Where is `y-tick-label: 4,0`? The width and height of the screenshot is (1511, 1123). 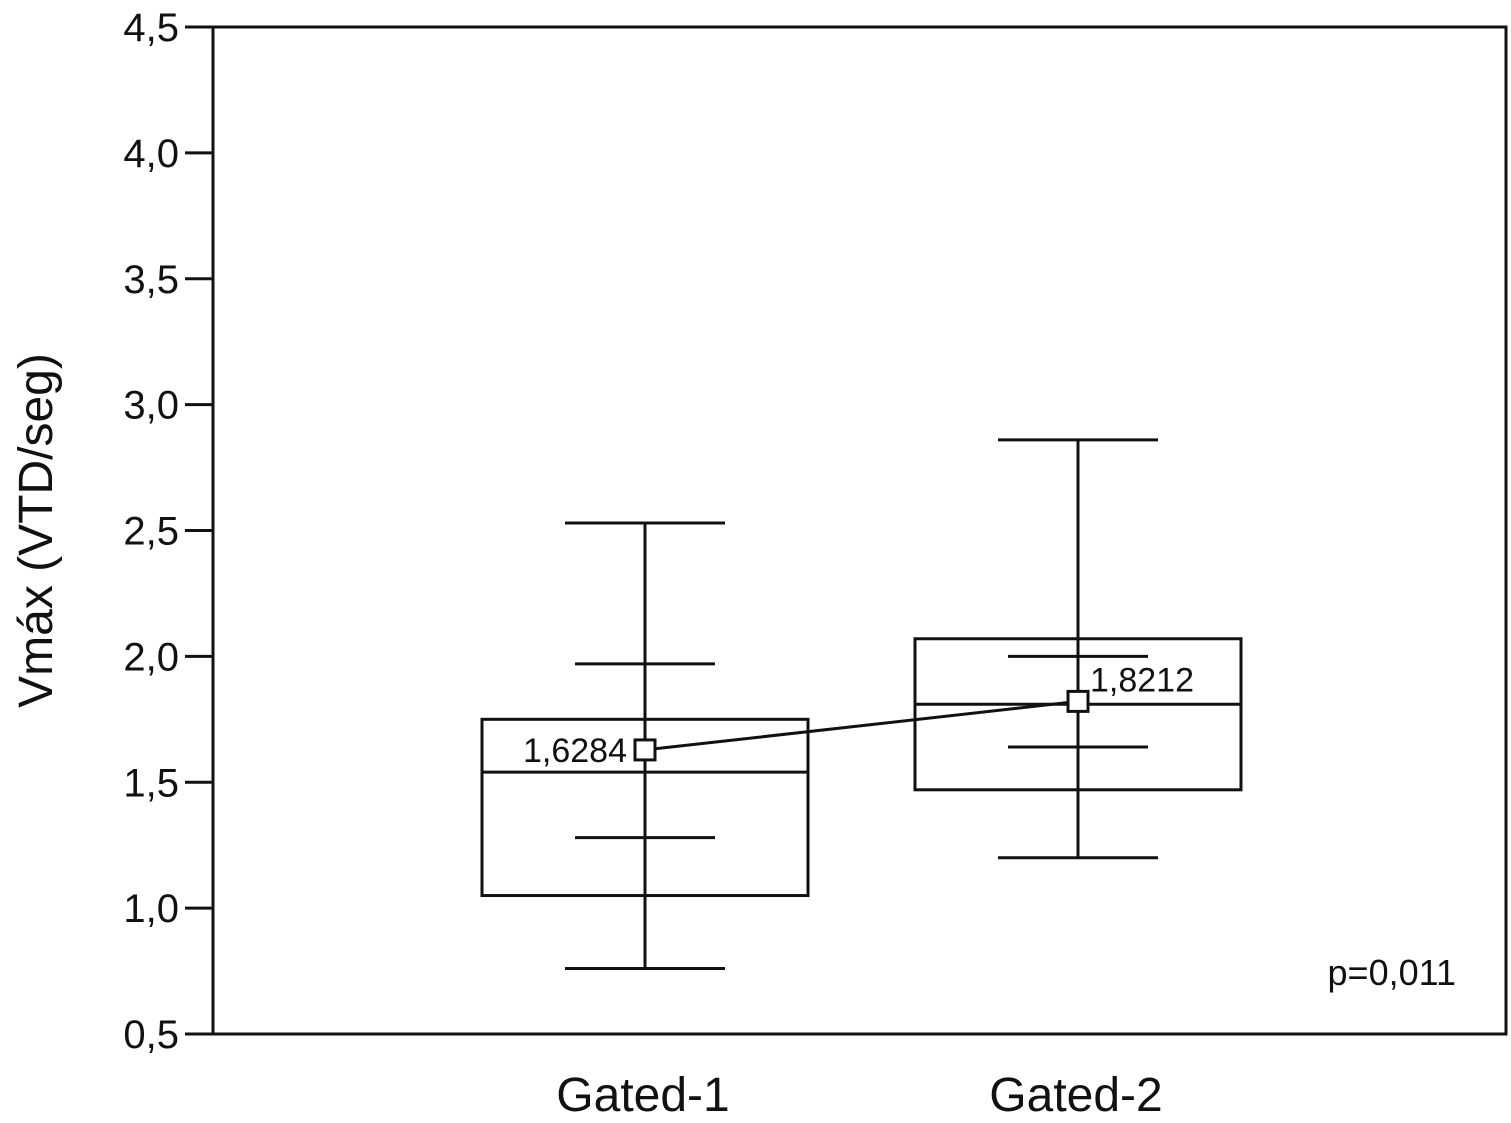 y-tick-label: 4,0 is located at coordinates (151, 154).